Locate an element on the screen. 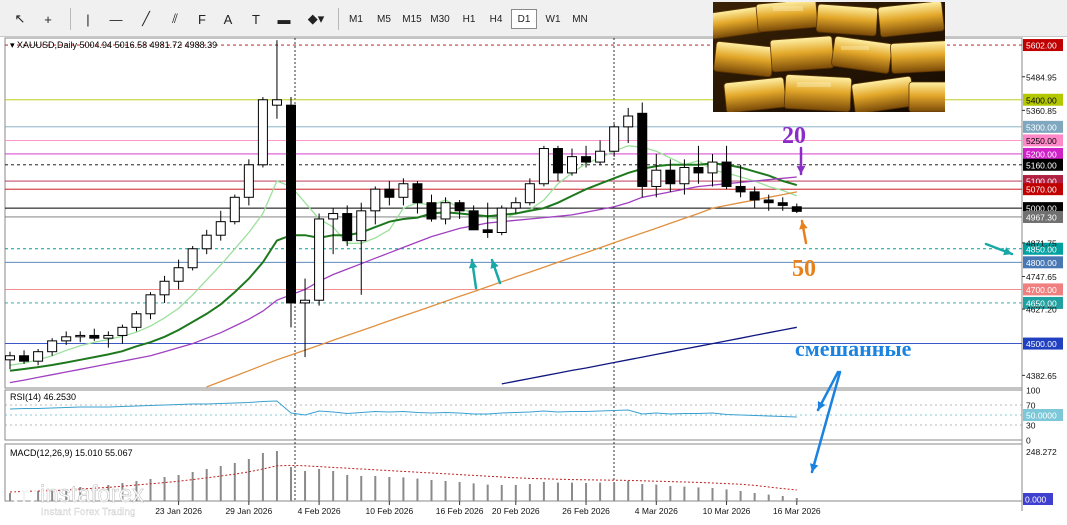 The image size is (1067, 525). cursor-icon: ↖ is located at coordinates (20, 18).